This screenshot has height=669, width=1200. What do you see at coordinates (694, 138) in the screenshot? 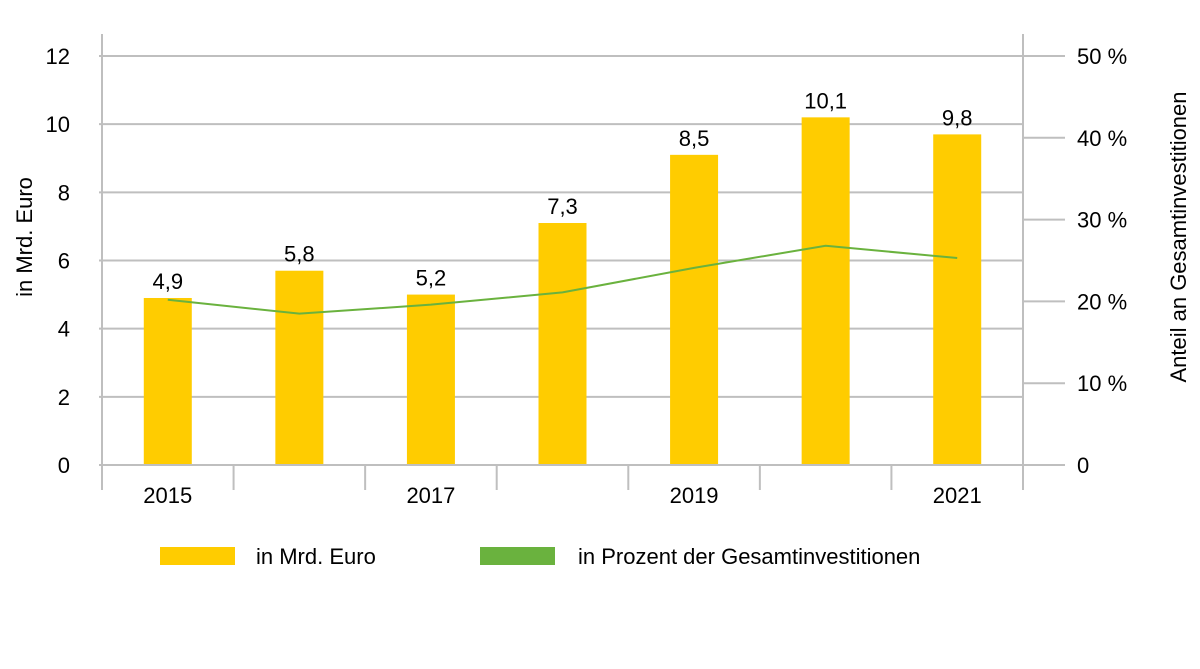
I see `data-label: 8,5` at bounding box center [694, 138].